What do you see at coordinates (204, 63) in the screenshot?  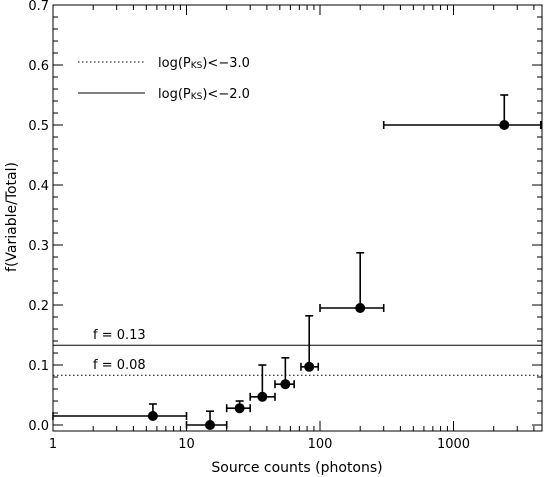 I see `legend-label: log(PKS)<−3.0` at bounding box center [204, 63].